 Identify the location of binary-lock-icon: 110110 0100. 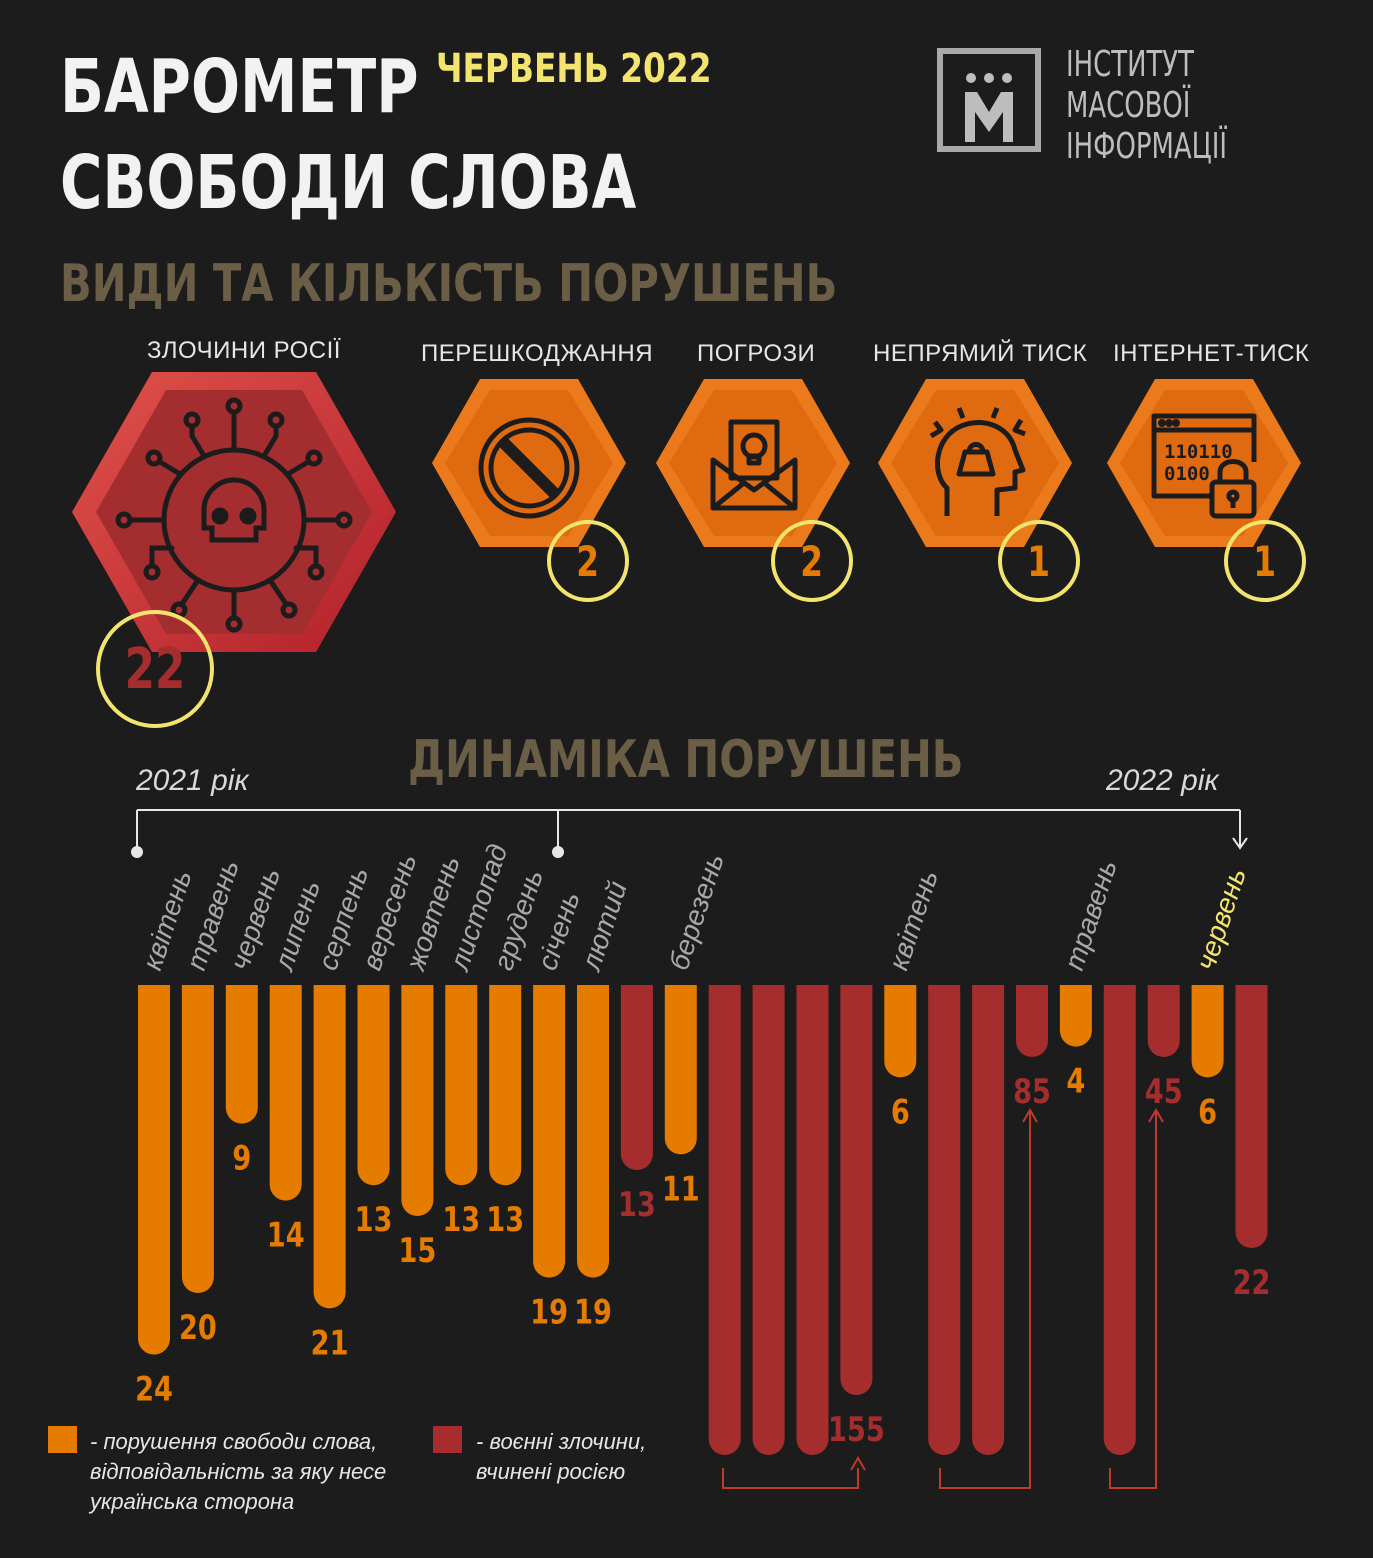
(1204, 466).